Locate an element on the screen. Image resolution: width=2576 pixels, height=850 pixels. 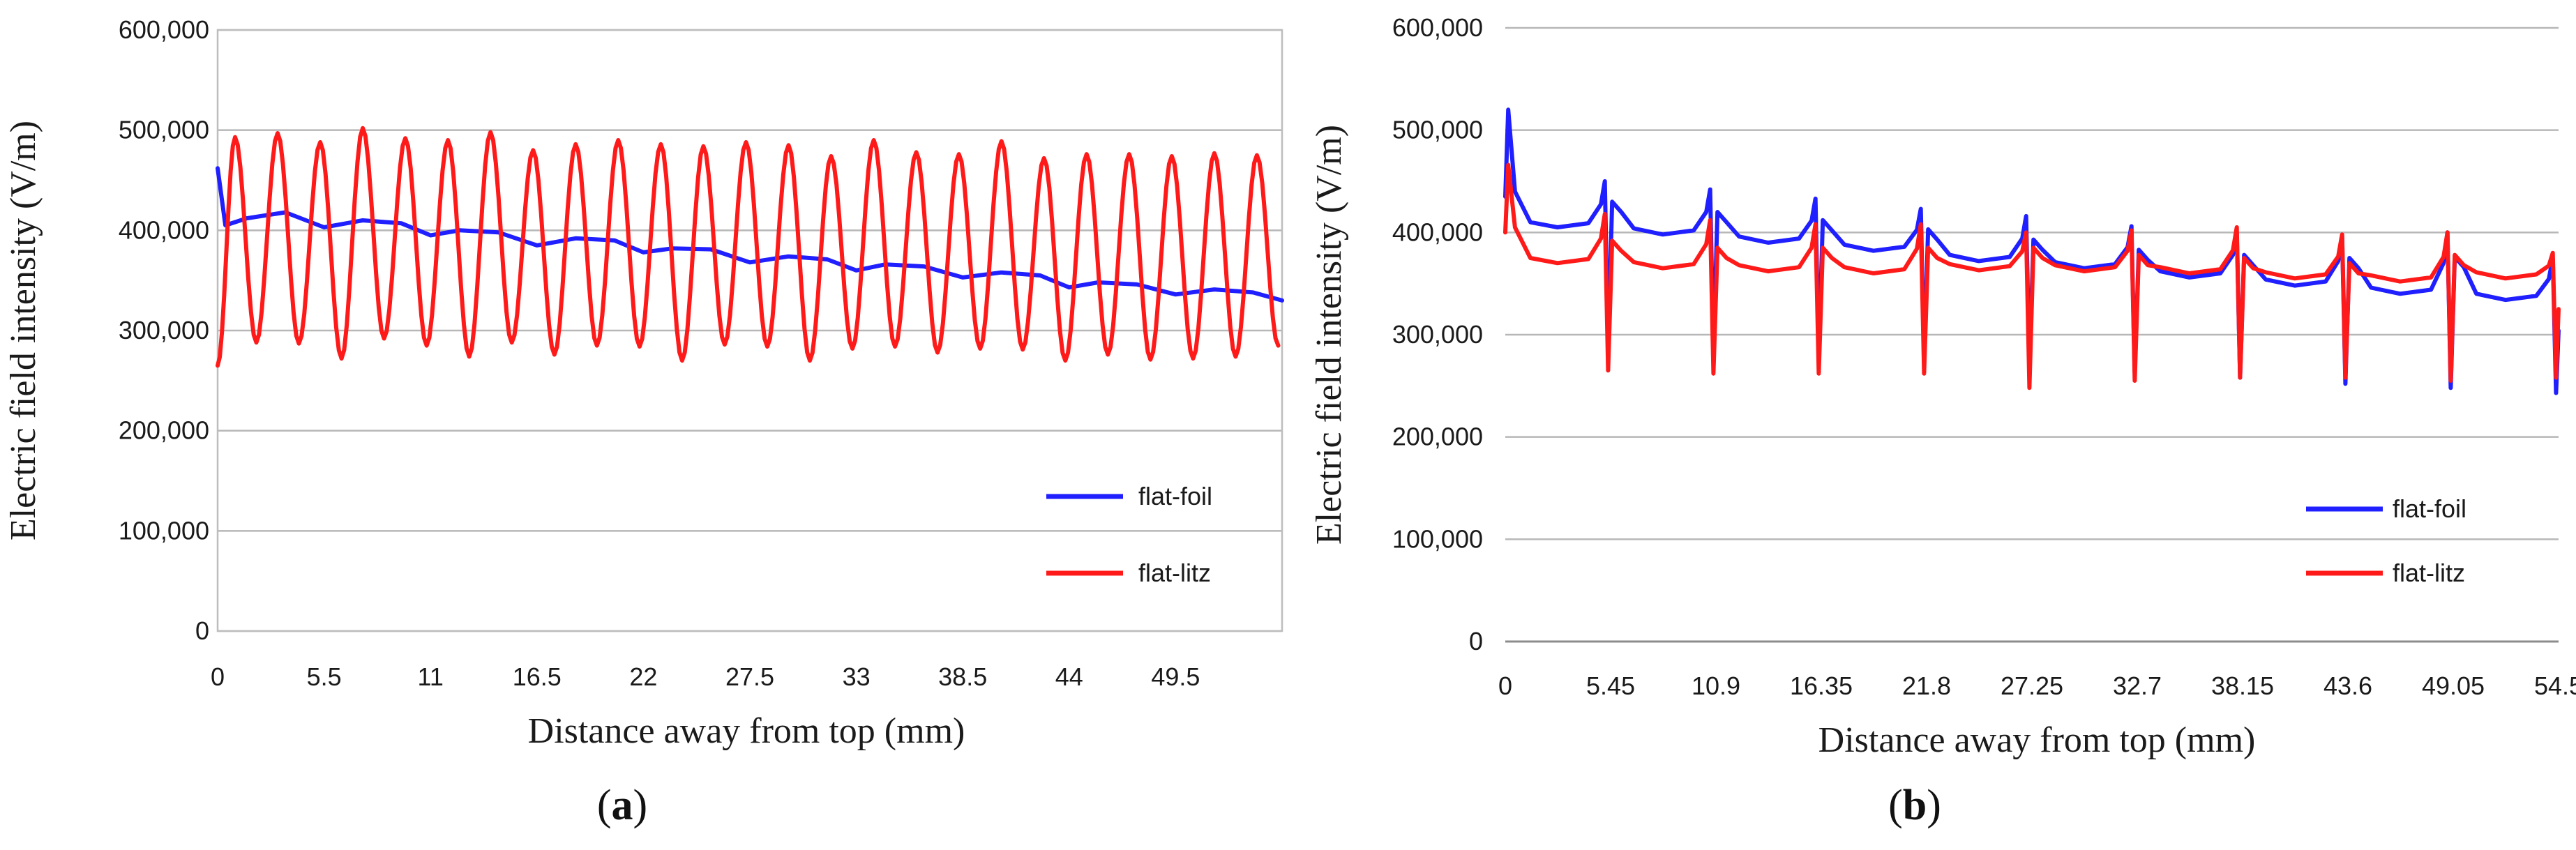
y-tick-b-4: 400,000 is located at coordinates (1437, 232).